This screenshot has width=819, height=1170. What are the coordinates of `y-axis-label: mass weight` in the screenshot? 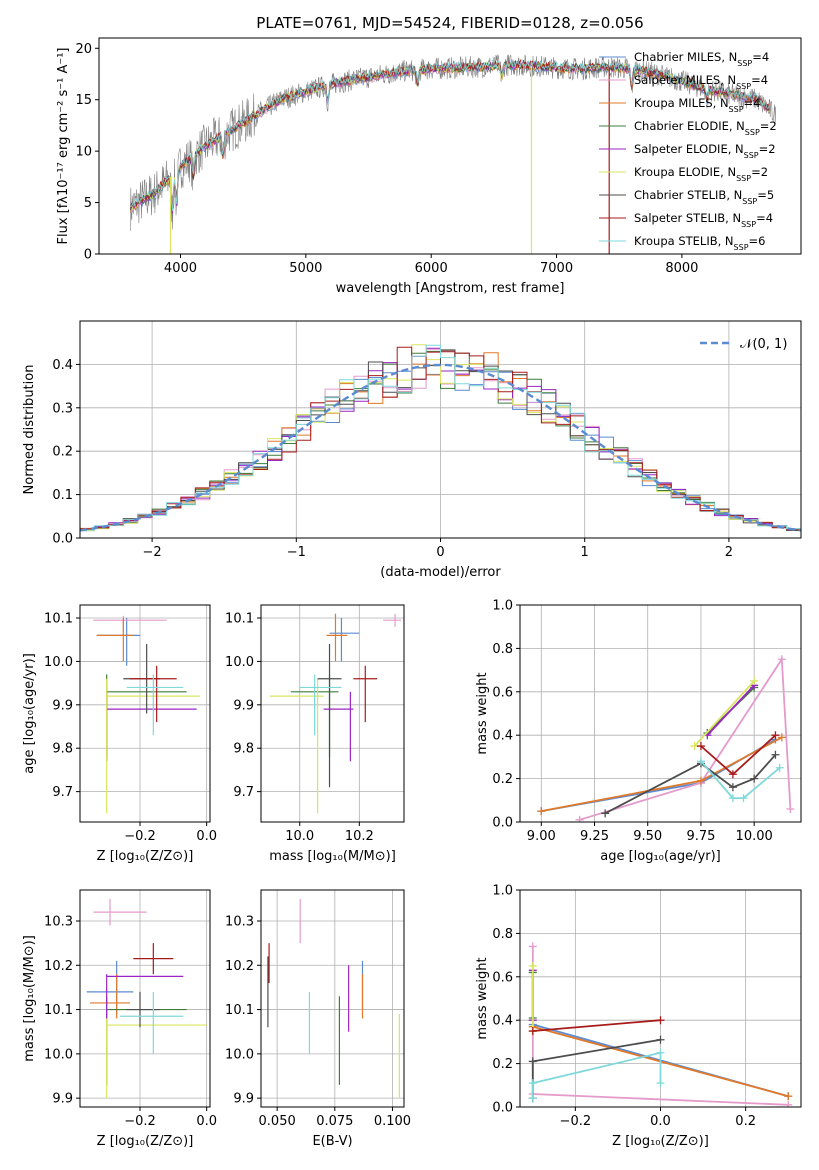 It's located at (482, 998).